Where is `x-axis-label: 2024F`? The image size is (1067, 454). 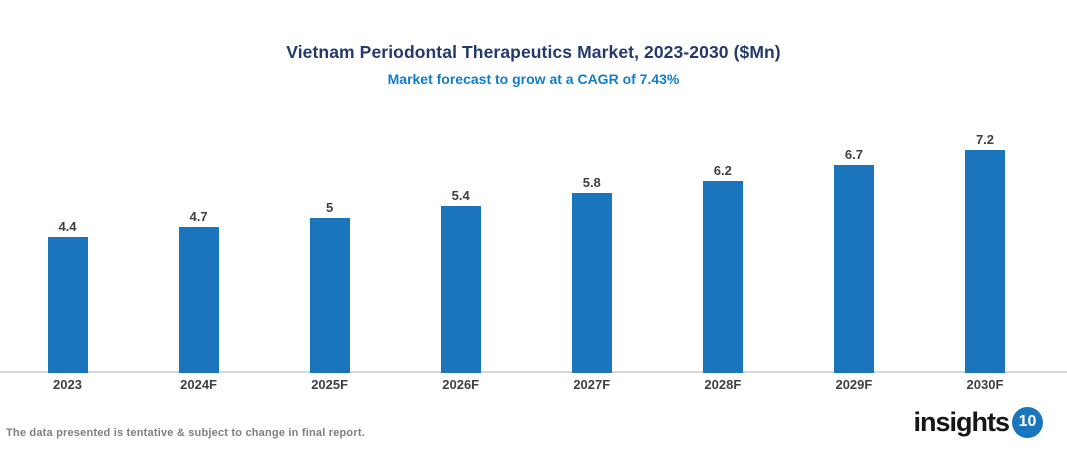
x-axis-label: 2024F is located at coordinates (198, 384).